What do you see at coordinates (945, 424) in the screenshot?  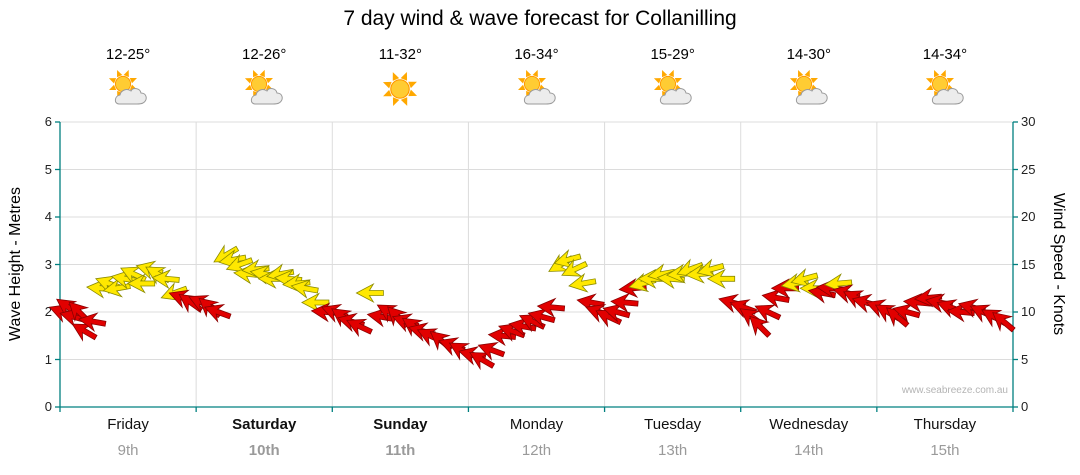 I see `day-name-label: Thursday` at bounding box center [945, 424].